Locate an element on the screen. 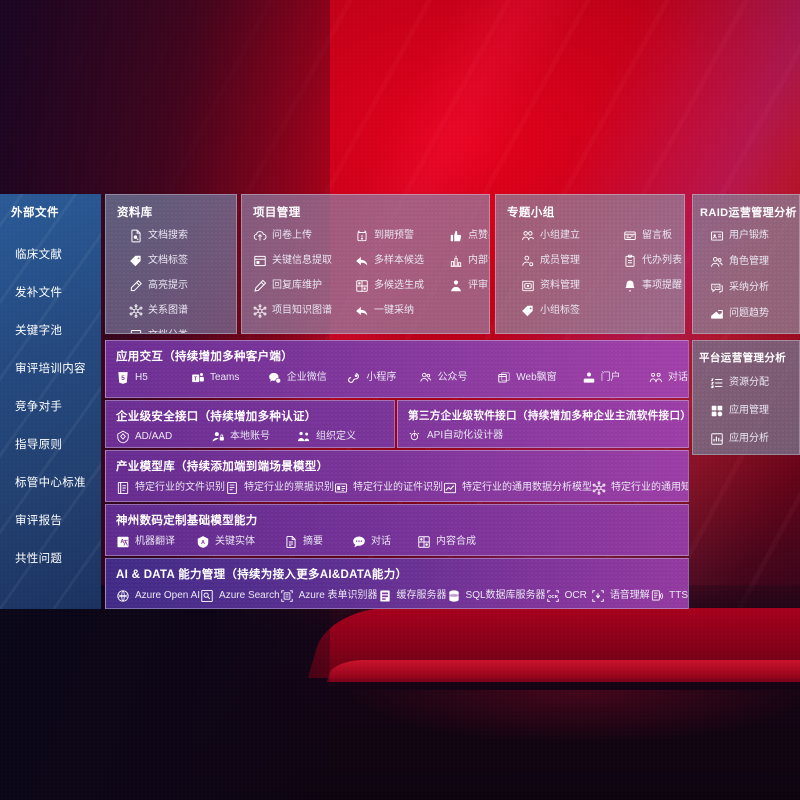 This screenshot has width=800, height=800. background-car-highlight is located at coordinates (563, 671).